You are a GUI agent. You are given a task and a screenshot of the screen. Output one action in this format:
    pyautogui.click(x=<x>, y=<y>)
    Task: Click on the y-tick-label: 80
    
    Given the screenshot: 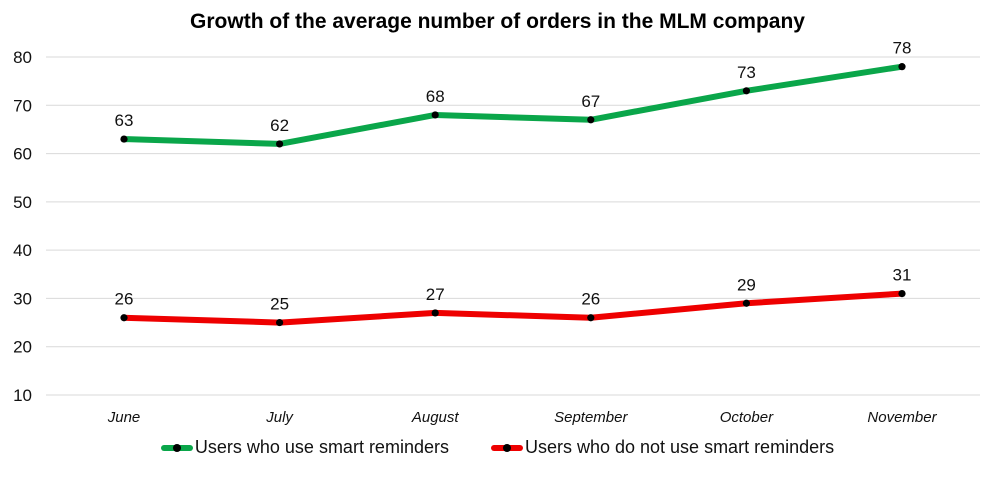 What is the action you would take?
    pyautogui.click(x=22, y=57)
    